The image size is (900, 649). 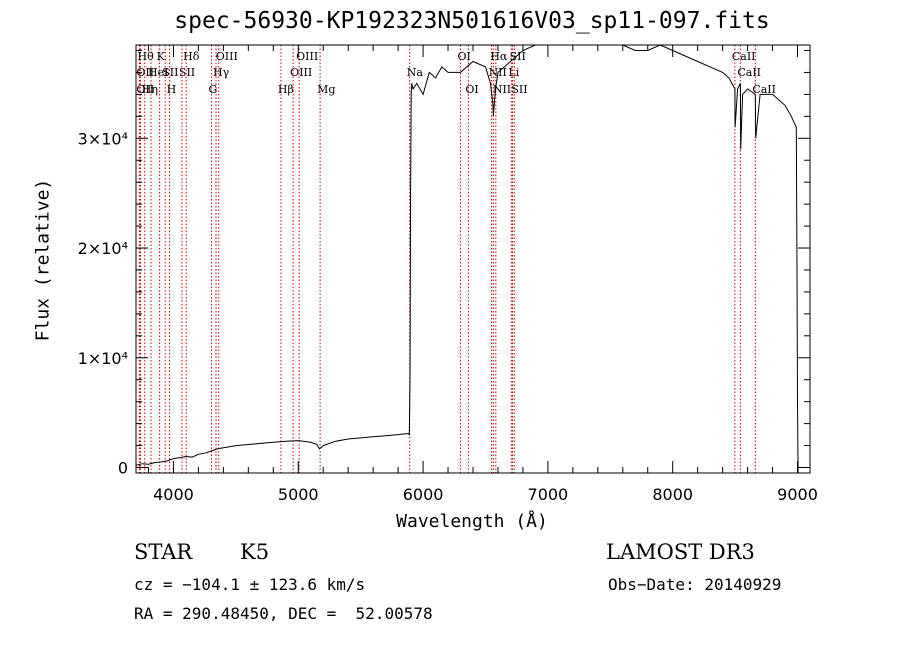 What do you see at coordinates (103, 248) in the screenshot?
I see `y-tick-label-2: 2×10⁴` at bounding box center [103, 248].